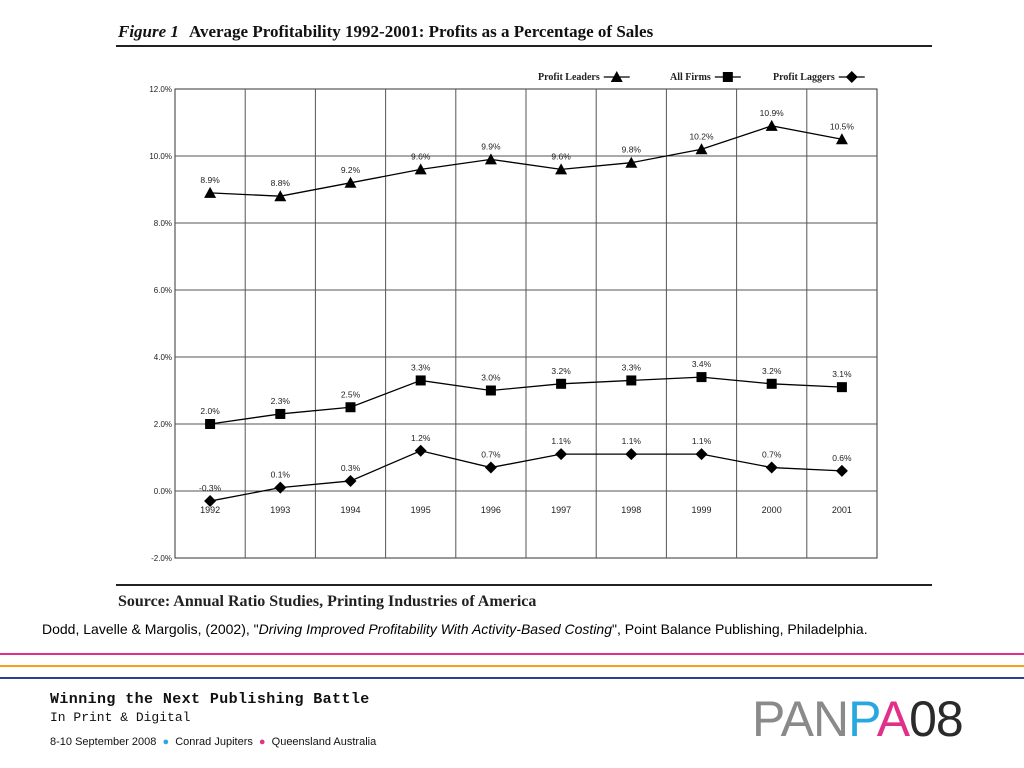  Describe the element at coordinates (804, 77) in the screenshot. I see `legend-label: Profit Laggers` at that location.